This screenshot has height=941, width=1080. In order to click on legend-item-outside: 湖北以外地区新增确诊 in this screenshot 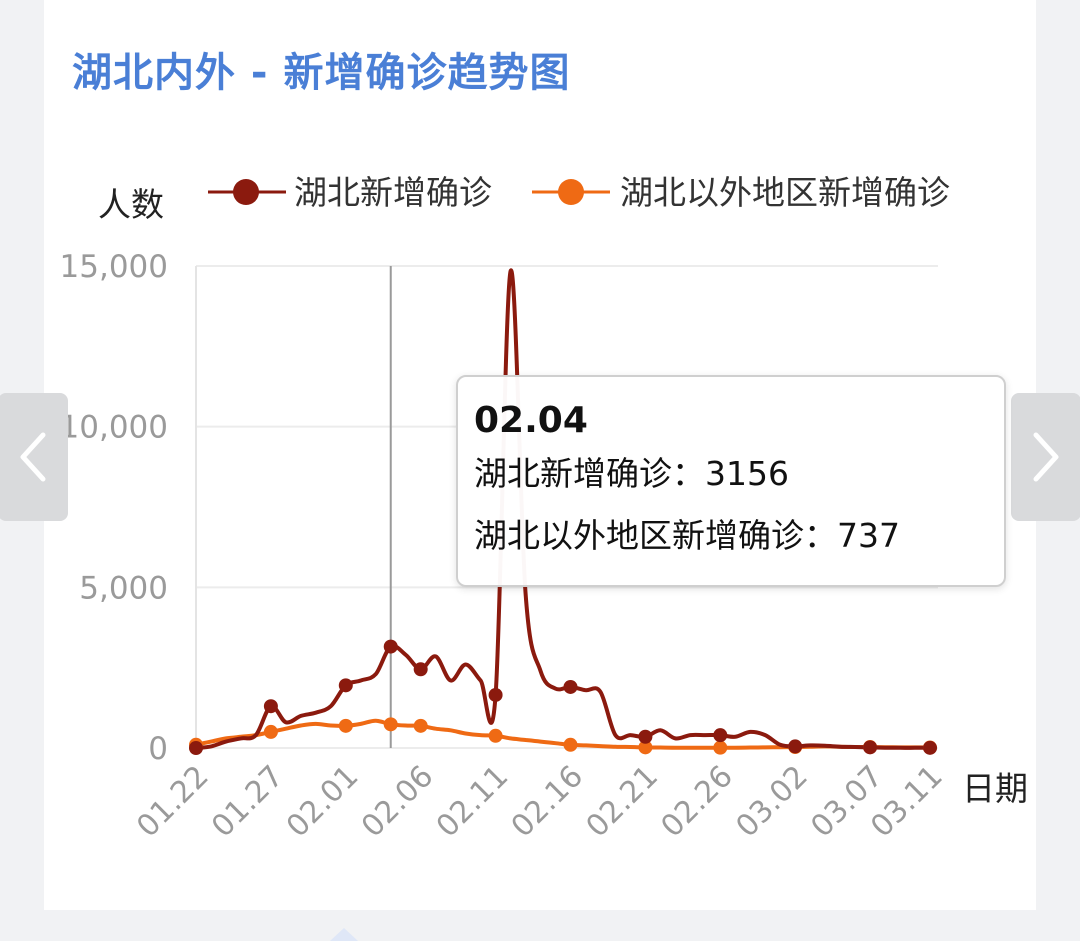, I will do `click(741, 192)`.